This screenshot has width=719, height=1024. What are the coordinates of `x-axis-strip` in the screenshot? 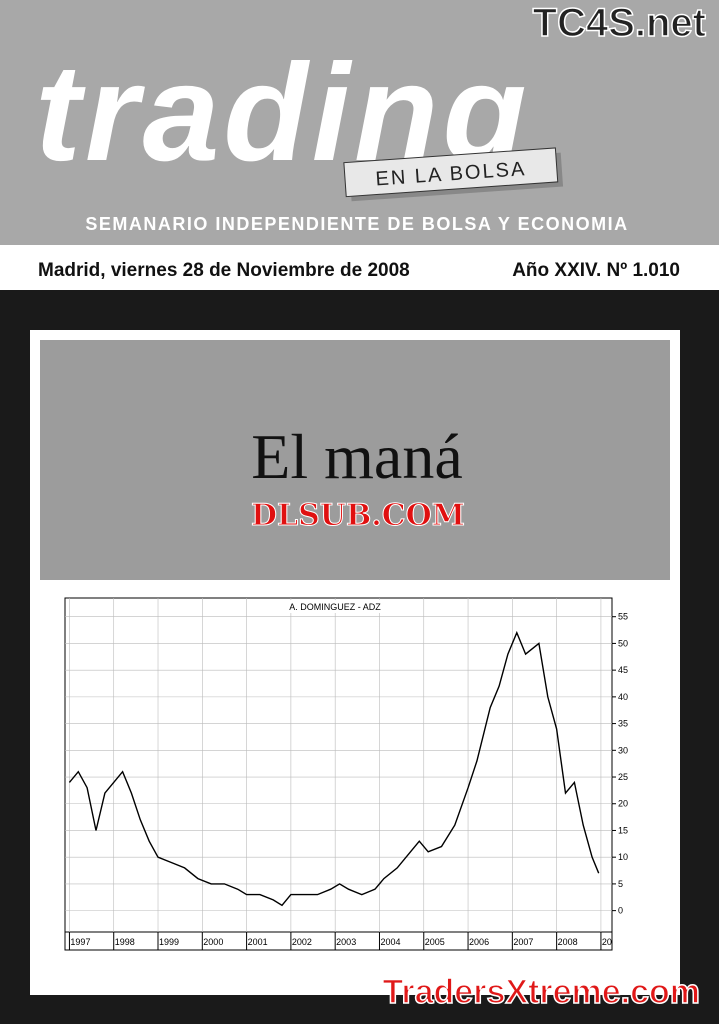 It's located at (338, 941).